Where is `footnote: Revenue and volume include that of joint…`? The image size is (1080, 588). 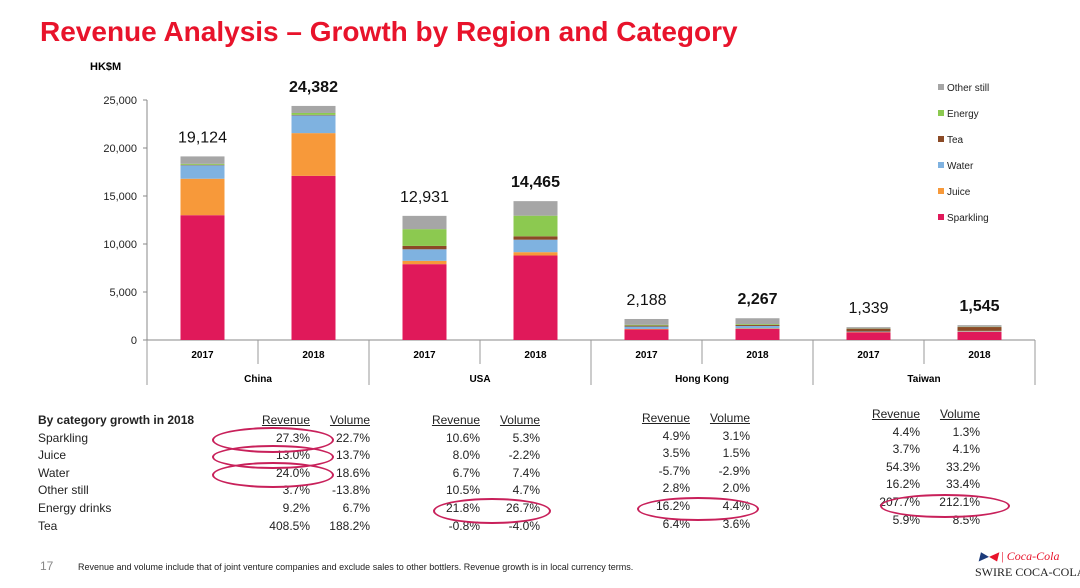
footnote: Revenue and volume include that of joint… is located at coordinates (356, 567).